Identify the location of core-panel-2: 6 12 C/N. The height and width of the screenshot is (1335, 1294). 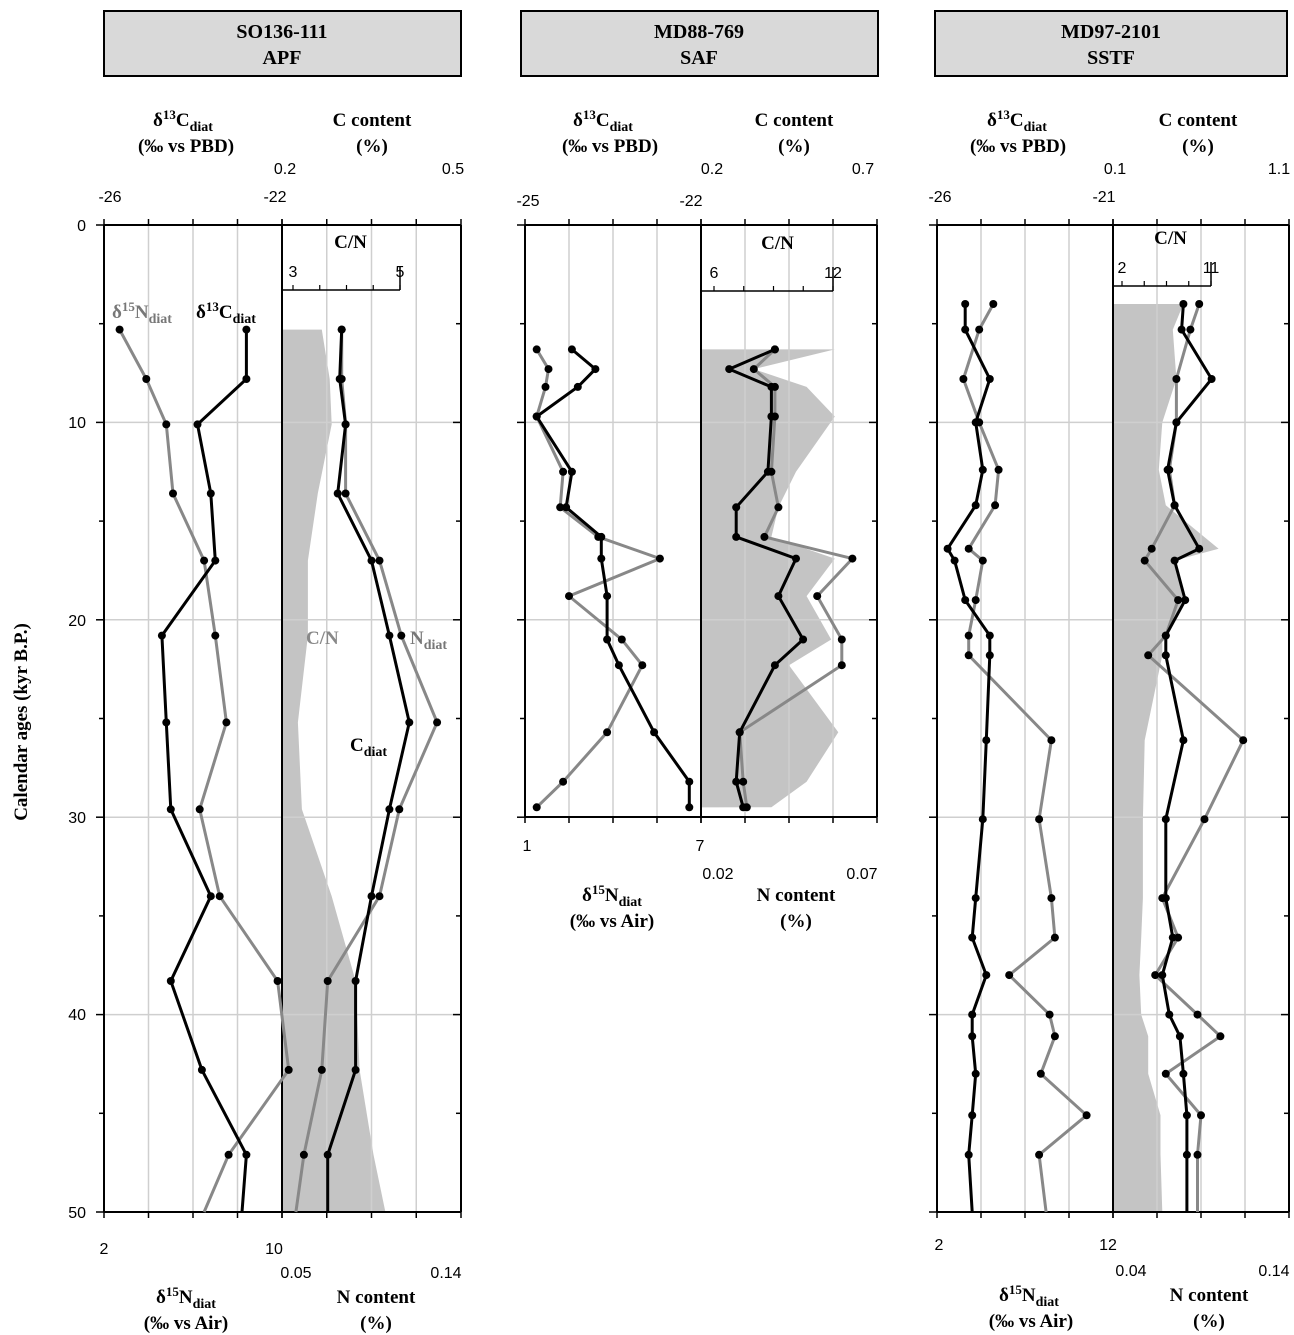
(697, 521).